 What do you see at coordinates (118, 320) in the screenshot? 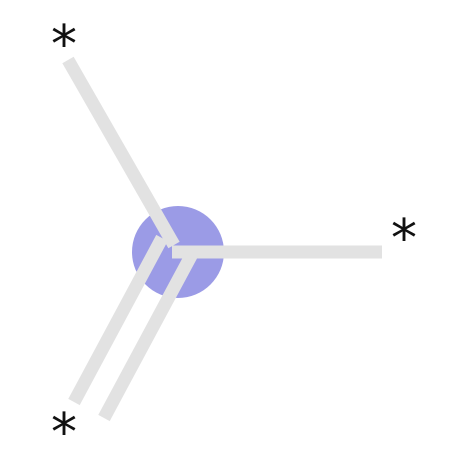
I see `bond-lower-left-a` at bounding box center [118, 320].